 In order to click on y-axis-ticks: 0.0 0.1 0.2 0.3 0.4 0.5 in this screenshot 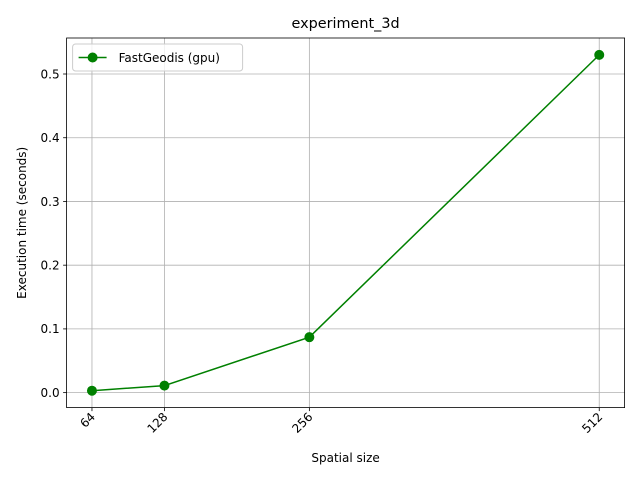, I will do `click(54, 233)`.